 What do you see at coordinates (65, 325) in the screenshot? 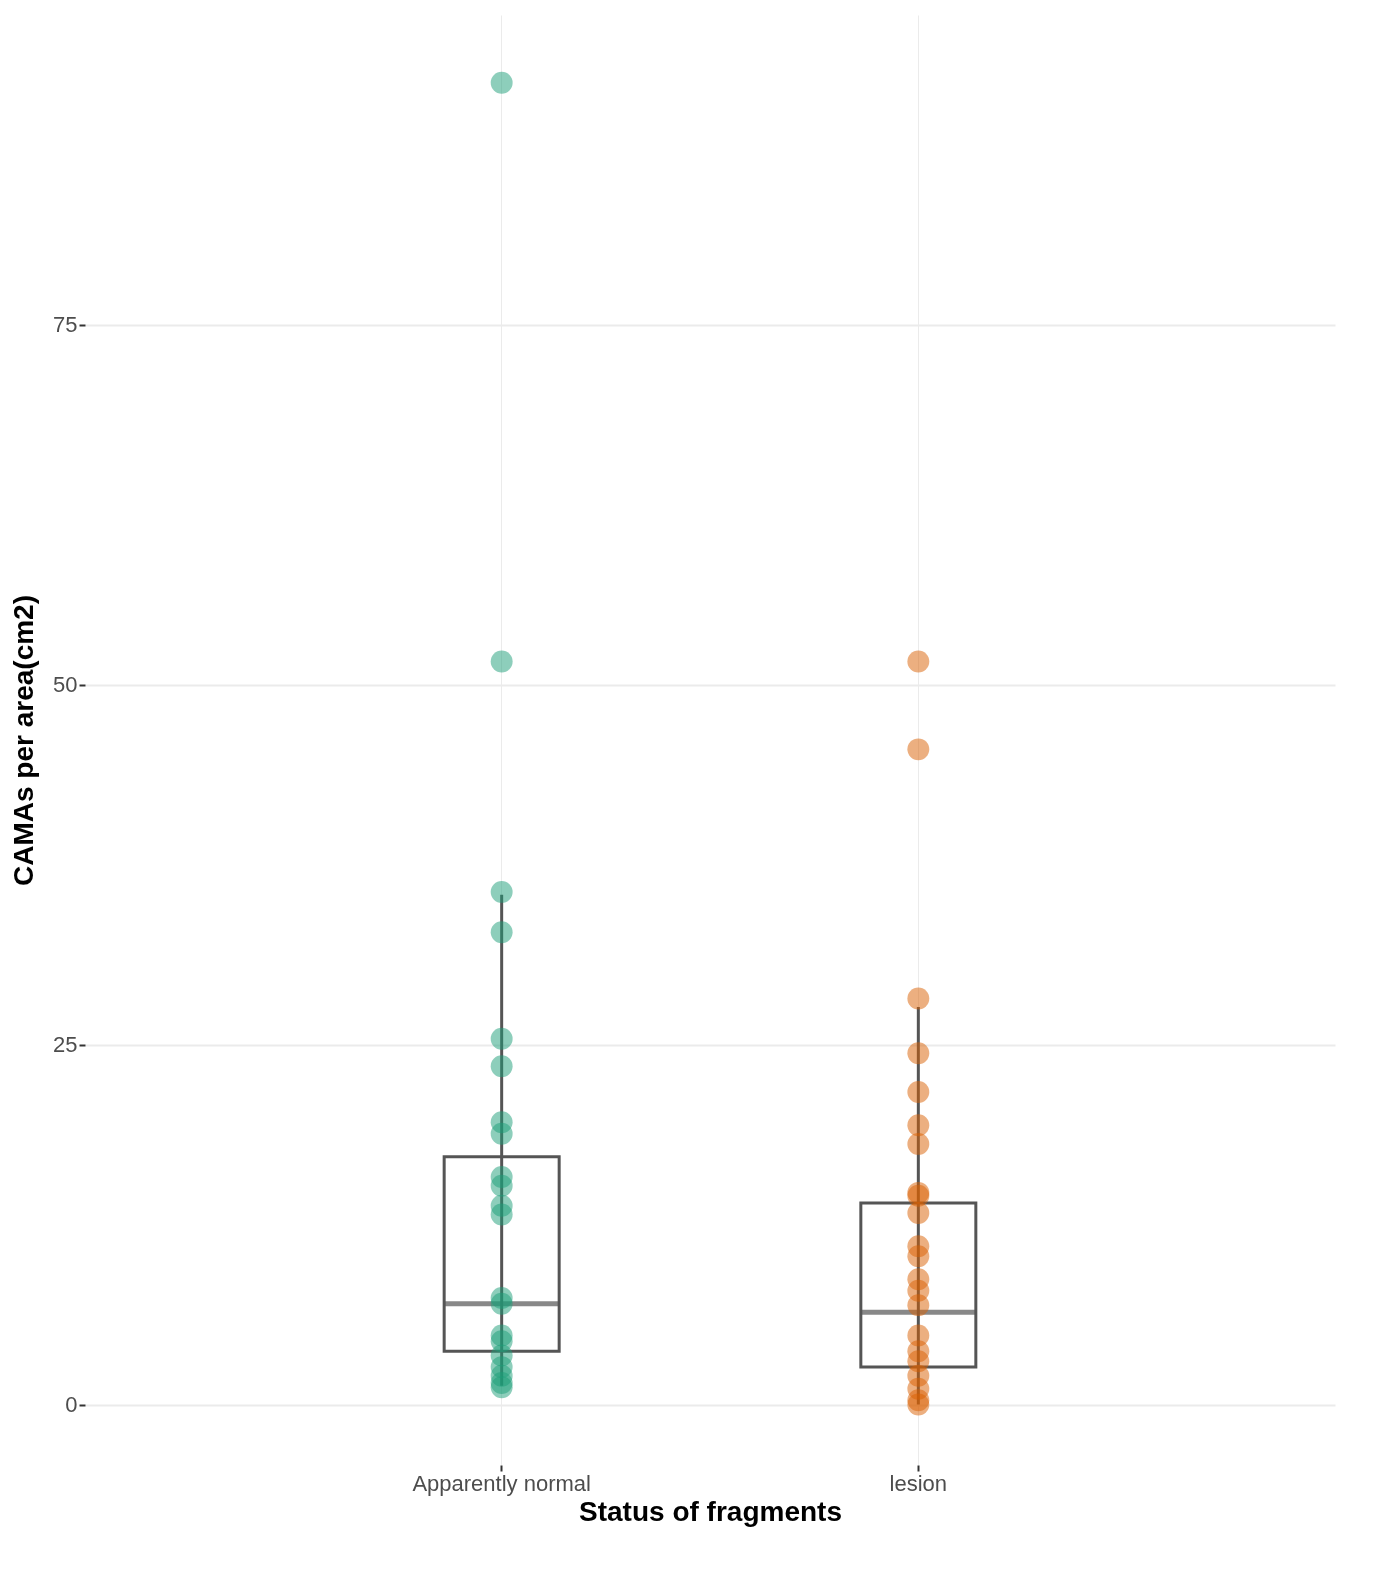
I see `y-tick-label: 75` at bounding box center [65, 325].